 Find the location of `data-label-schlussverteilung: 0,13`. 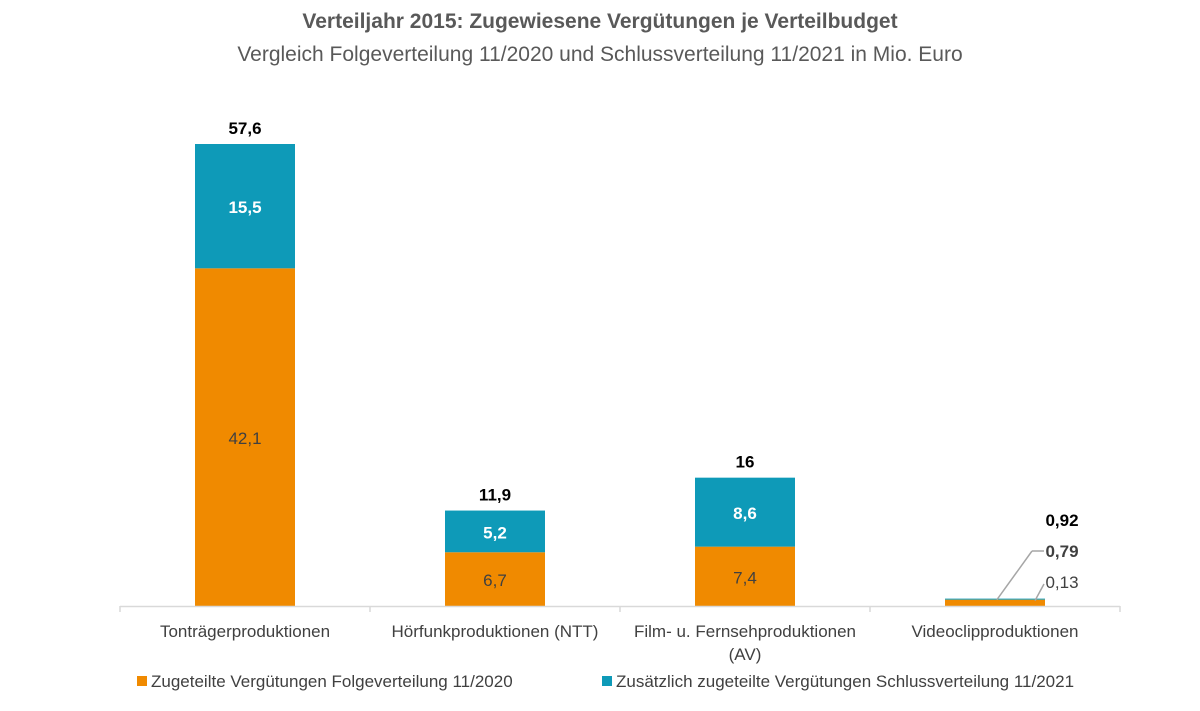

data-label-schlussverteilung: 0,13 is located at coordinates (1061, 582).